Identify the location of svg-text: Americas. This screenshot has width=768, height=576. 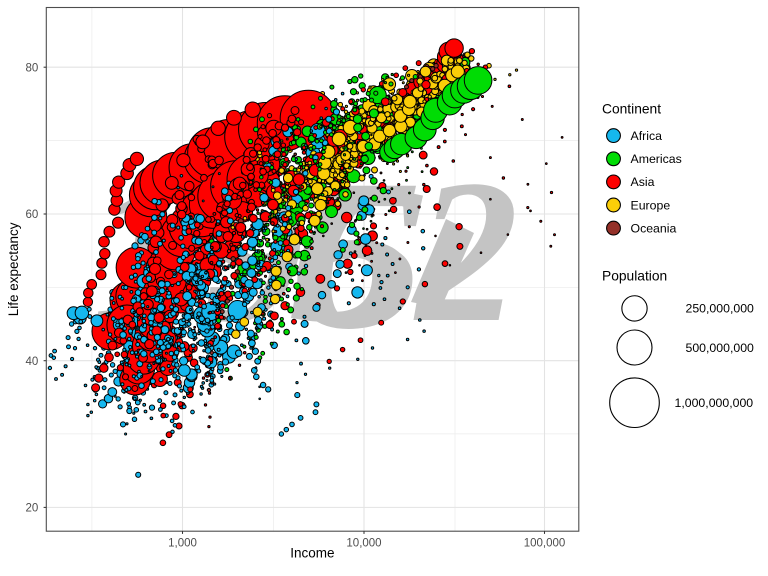
(656, 159).